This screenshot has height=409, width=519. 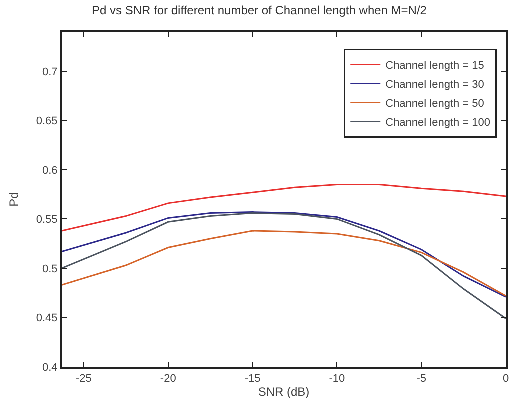 I want to click on y-tick-label: 0.4, so click(x=50, y=368).